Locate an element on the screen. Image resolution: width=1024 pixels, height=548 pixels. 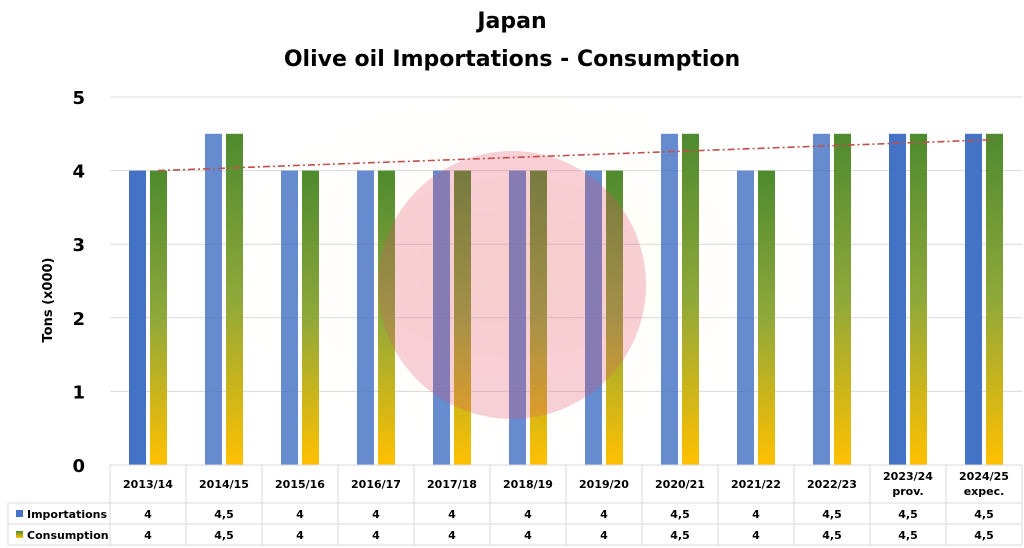
y-axis-label: Tons (x000) is located at coordinates (48, 300).